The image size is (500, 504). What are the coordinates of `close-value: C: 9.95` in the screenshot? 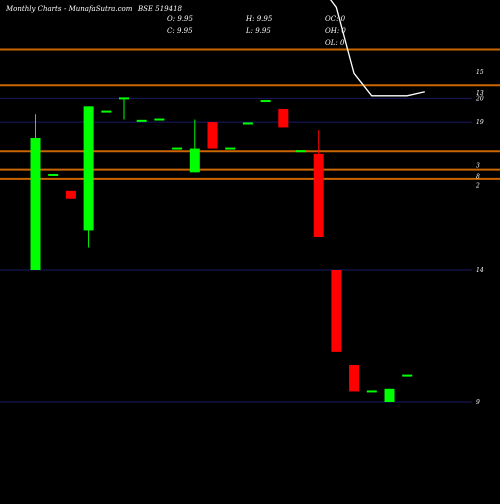 It's located at (180, 31).